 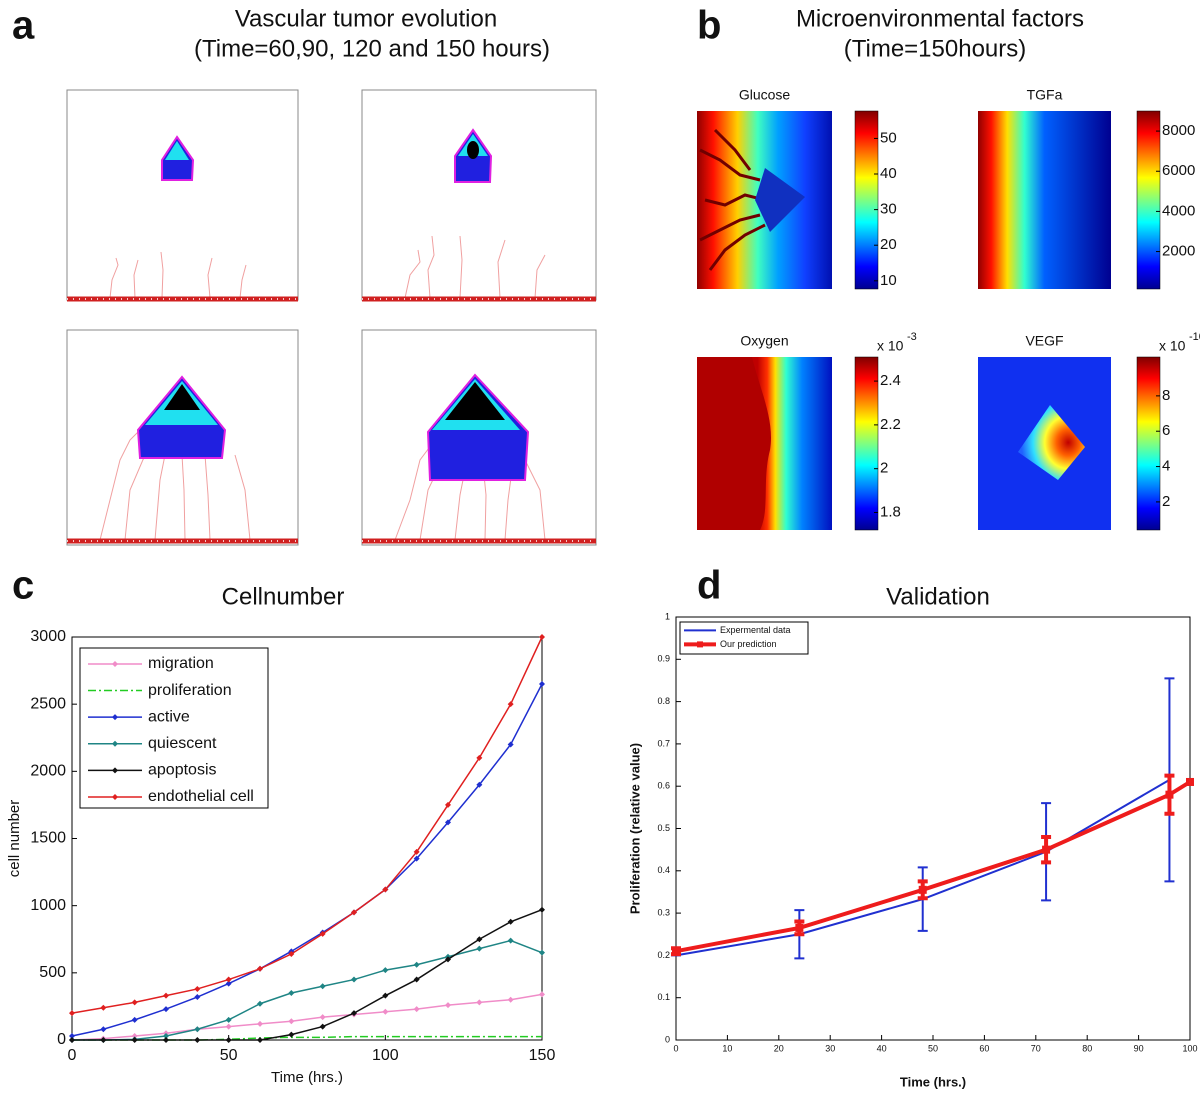 What do you see at coordinates (229, 1055) in the screenshot?
I see `x-tick-label: 50` at bounding box center [229, 1055].